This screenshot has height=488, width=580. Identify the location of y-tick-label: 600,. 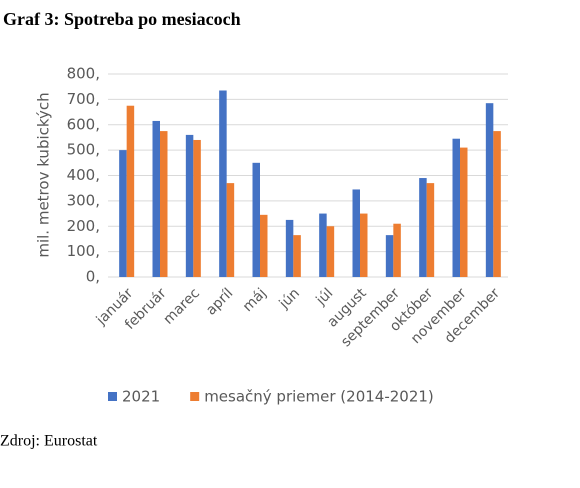
(83, 124).